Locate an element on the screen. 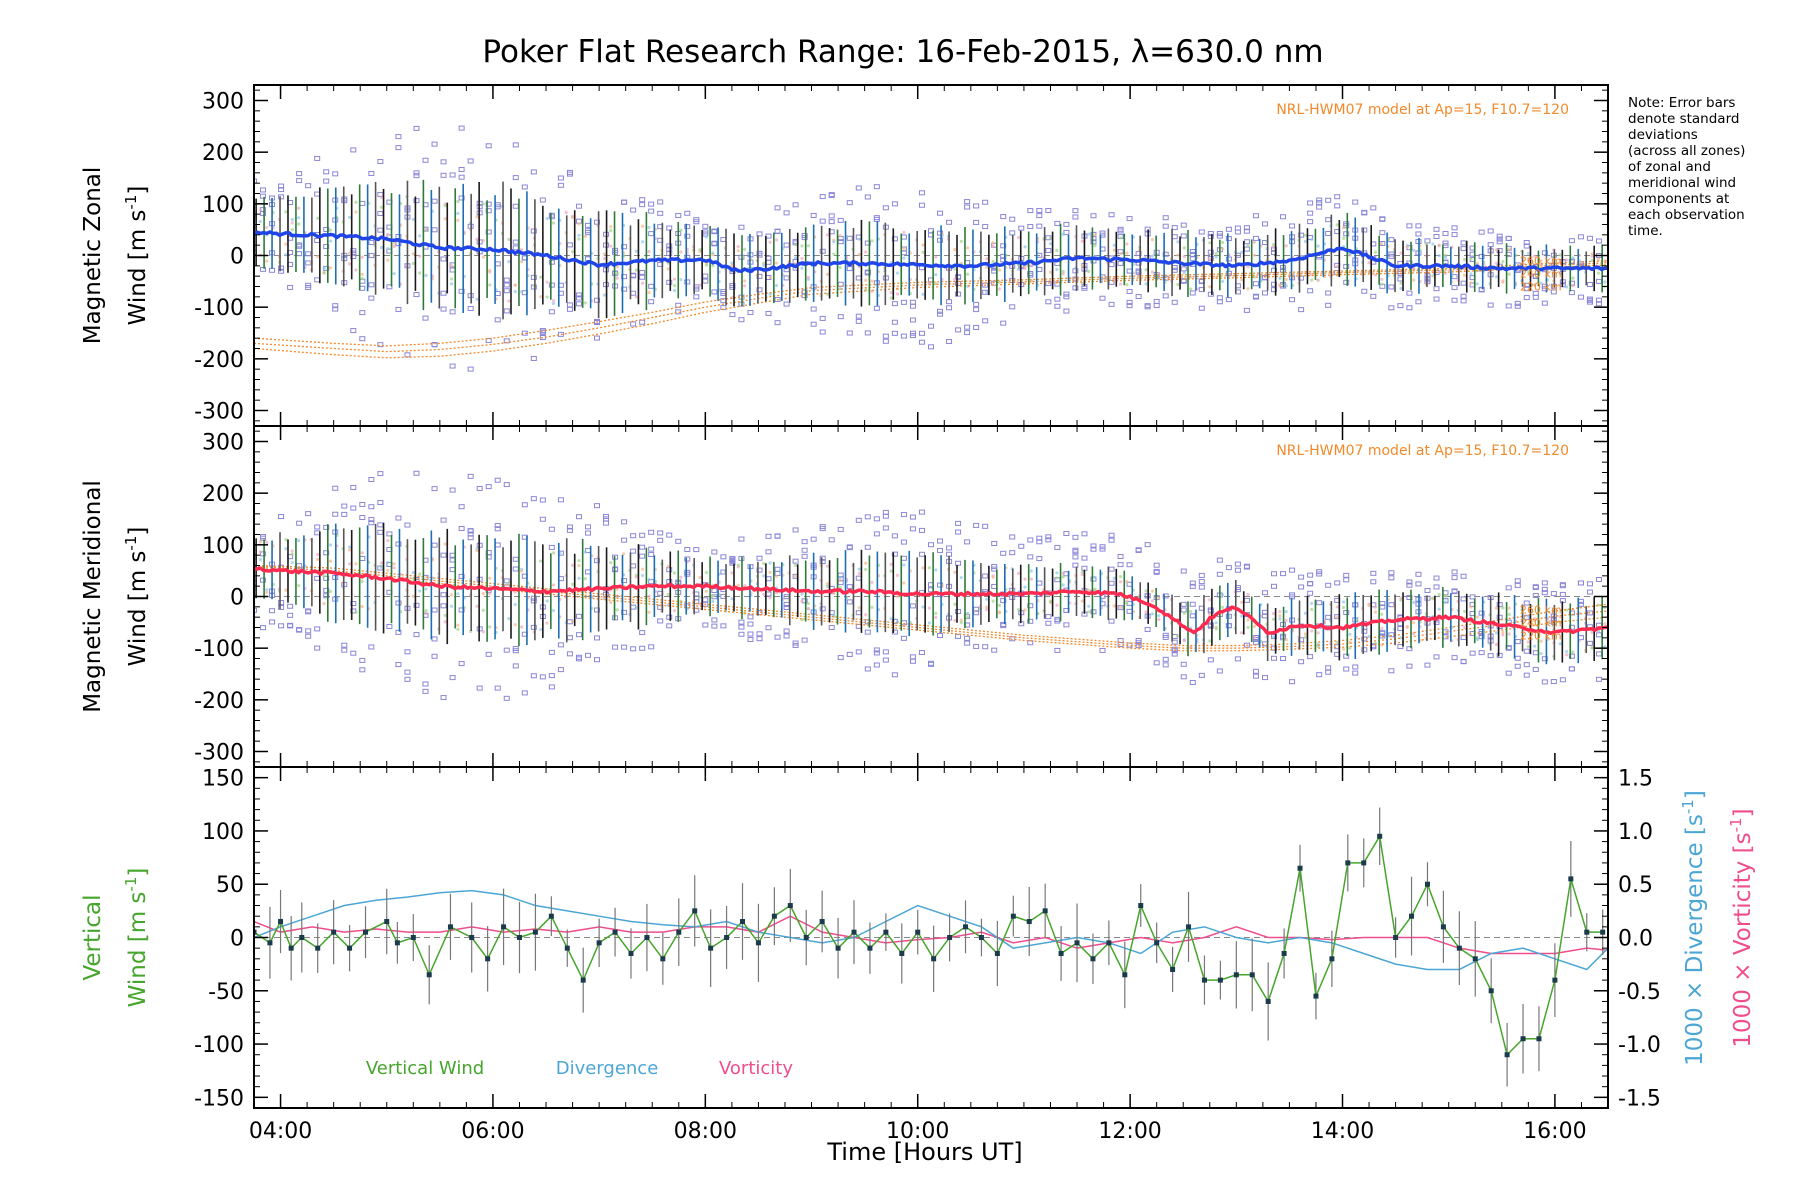 The width and height of the screenshot is (1800, 1200). y-tick-label: 200 is located at coordinates (223, 153).